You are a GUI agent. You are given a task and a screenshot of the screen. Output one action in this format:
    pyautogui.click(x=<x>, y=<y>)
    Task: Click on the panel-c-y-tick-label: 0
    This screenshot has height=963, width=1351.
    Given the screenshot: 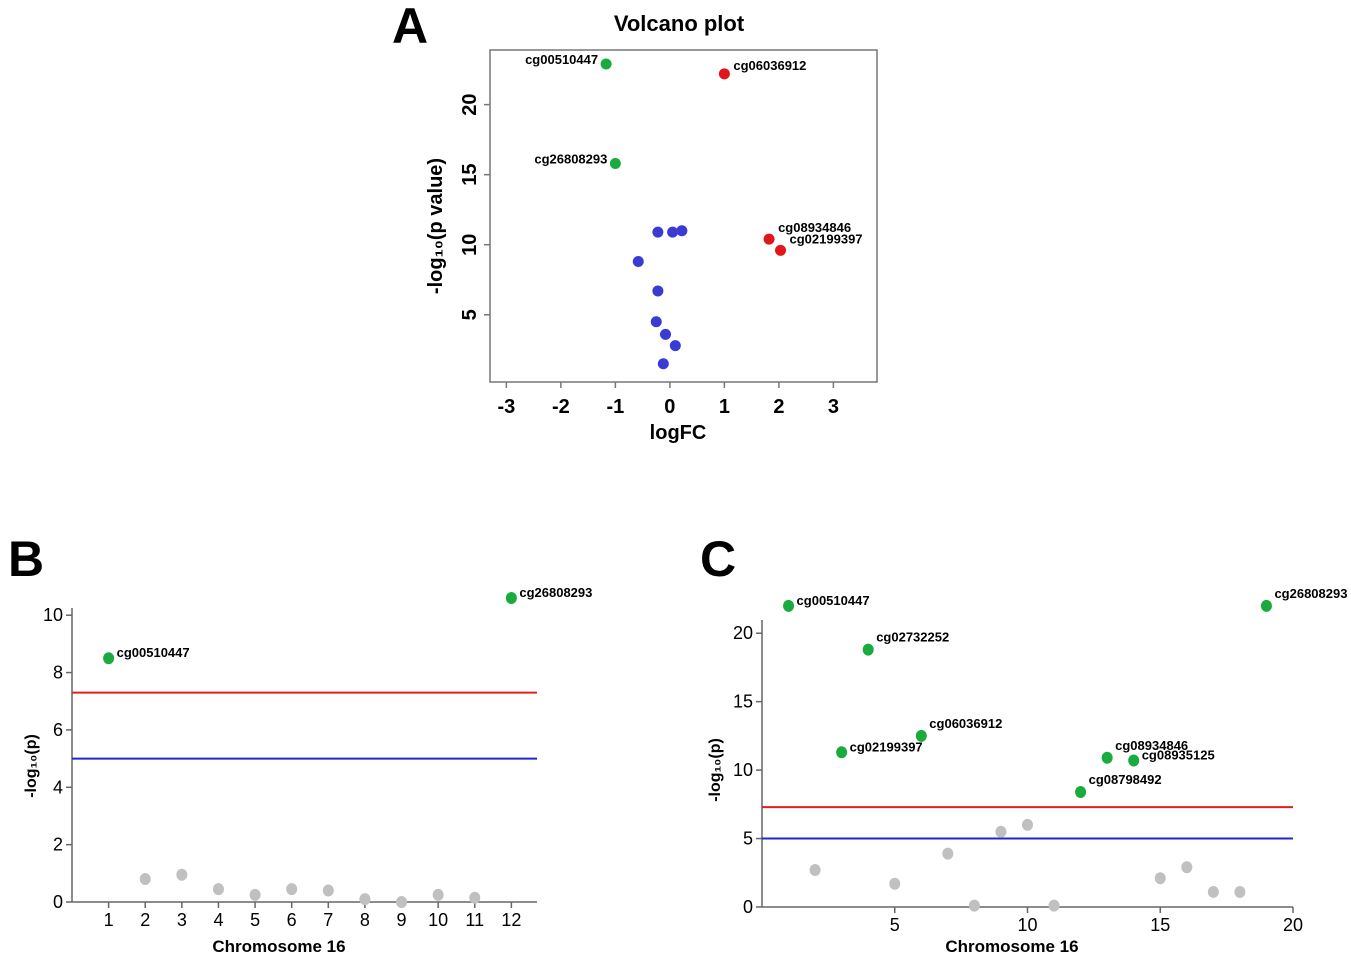 What is the action you would take?
    pyautogui.click(x=748, y=907)
    